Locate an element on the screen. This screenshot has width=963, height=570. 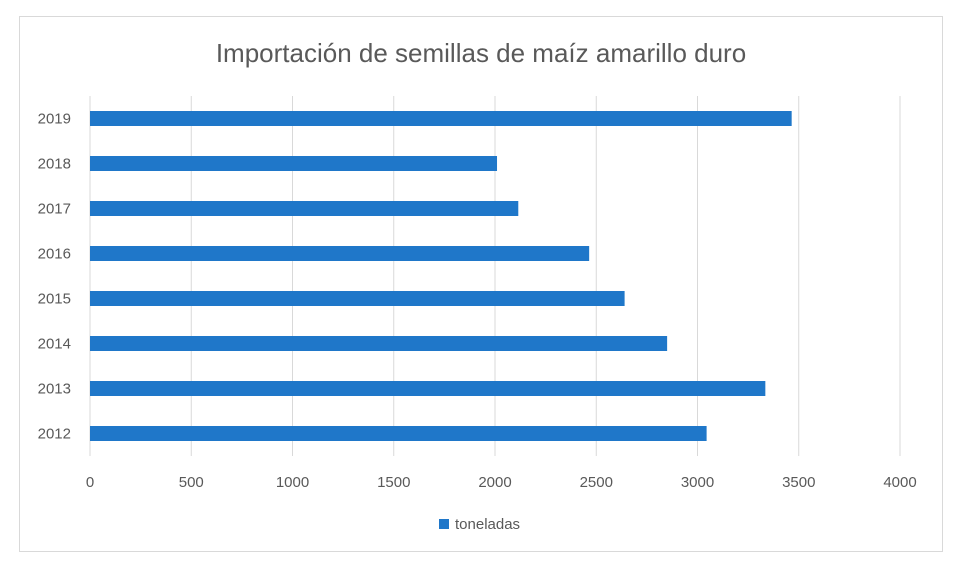
legend: toneladas is located at coordinates (479, 524).